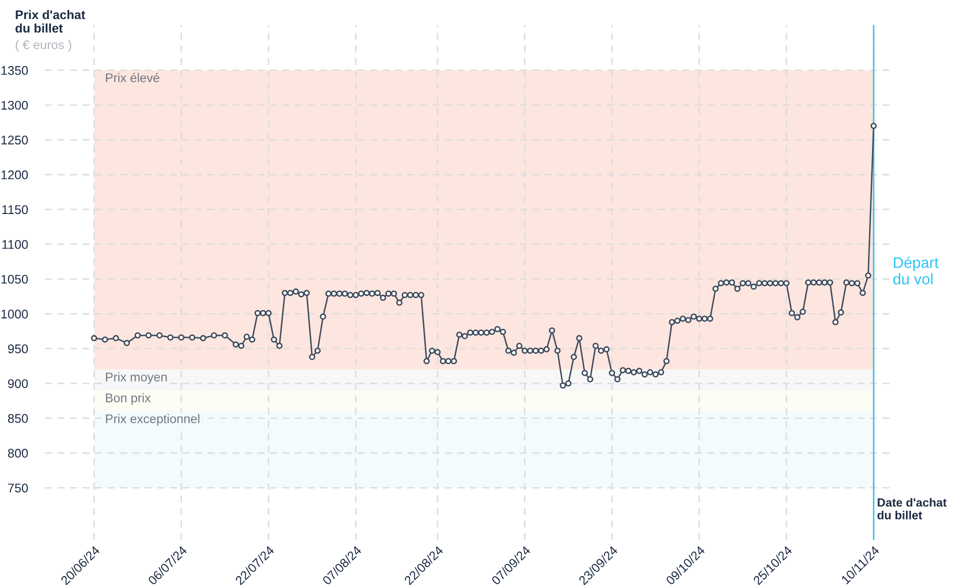 The image size is (958, 585). I want to click on y-tick-label: 1350, so click(14, 70).